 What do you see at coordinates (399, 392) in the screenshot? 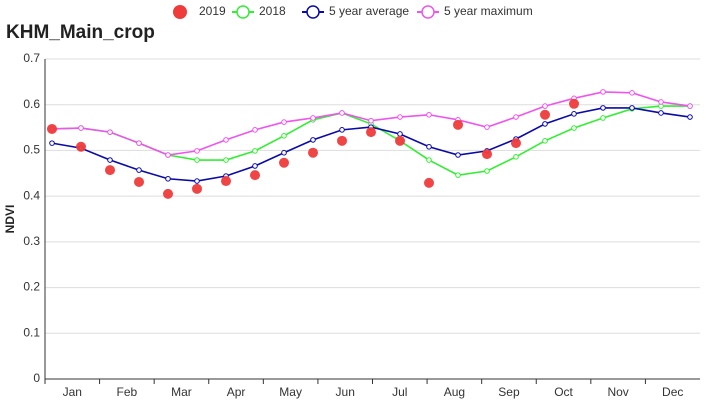
I see `x-tick-label: Jul` at bounding box center [399, 392].